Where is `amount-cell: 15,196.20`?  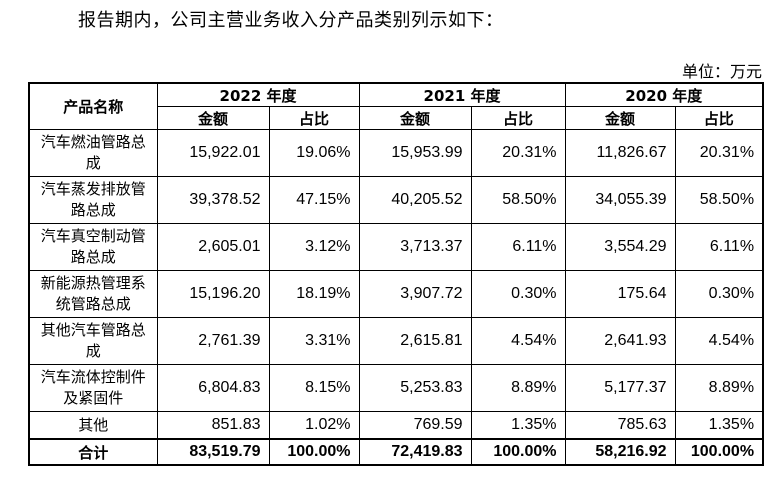
amount-cell: 15,196.20 is located at coordinates (213, 294).